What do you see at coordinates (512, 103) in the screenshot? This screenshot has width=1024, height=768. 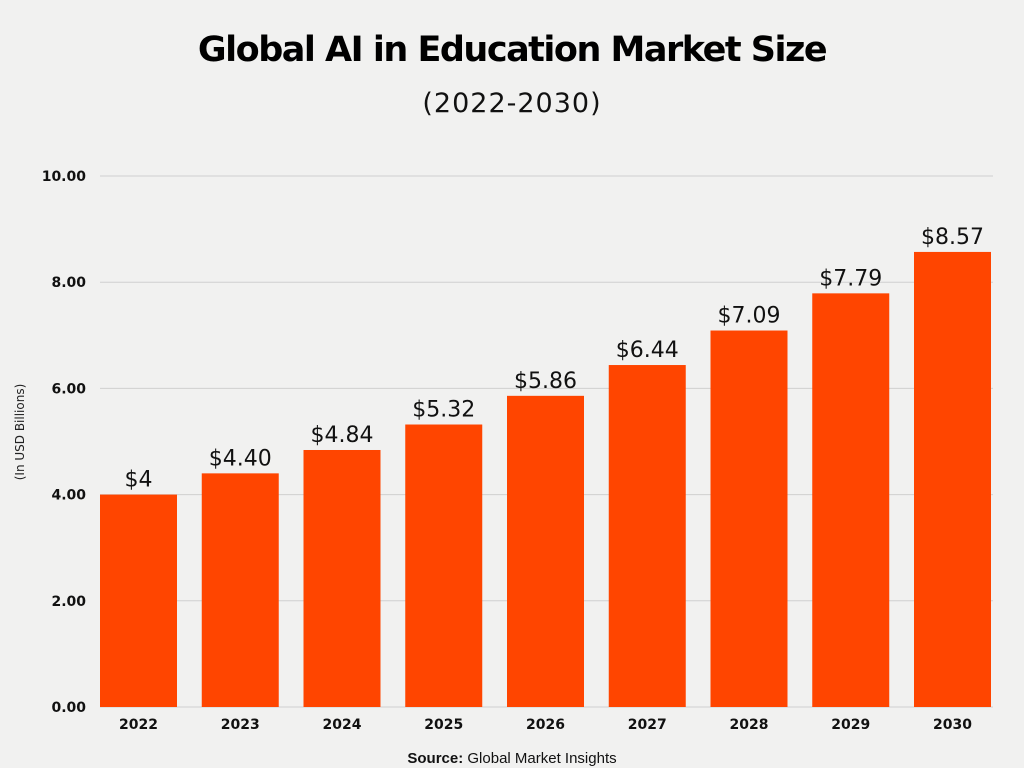 I see `chart-subtitle: (2022-2030)` at bounding box center [512, 103].